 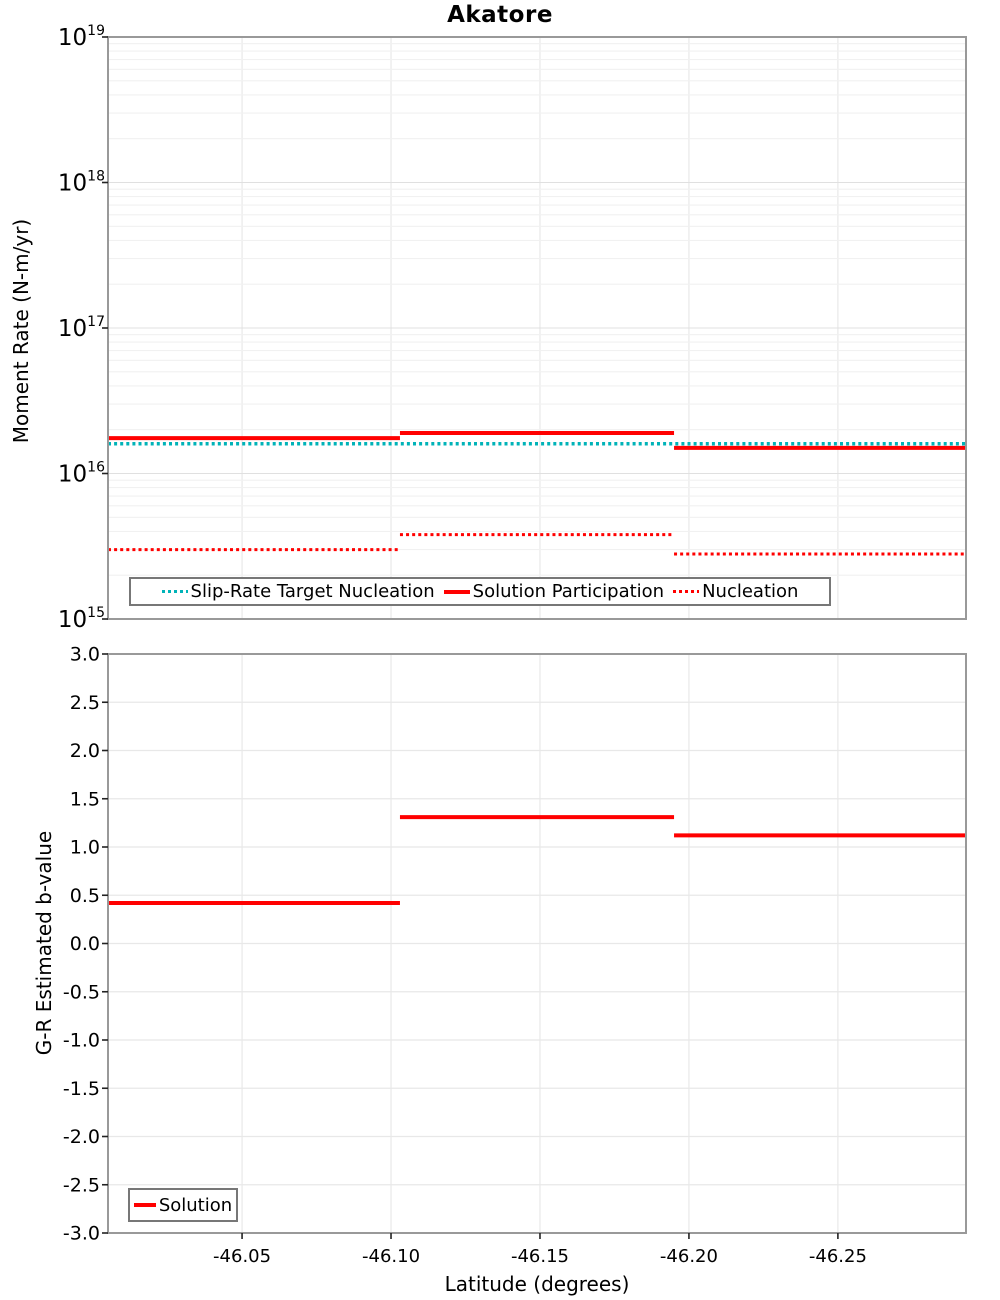 What do you see at coordinates (500, 15) in the screenshot?
I see `chart-title: Akatore` at bounding box center [500, 15].